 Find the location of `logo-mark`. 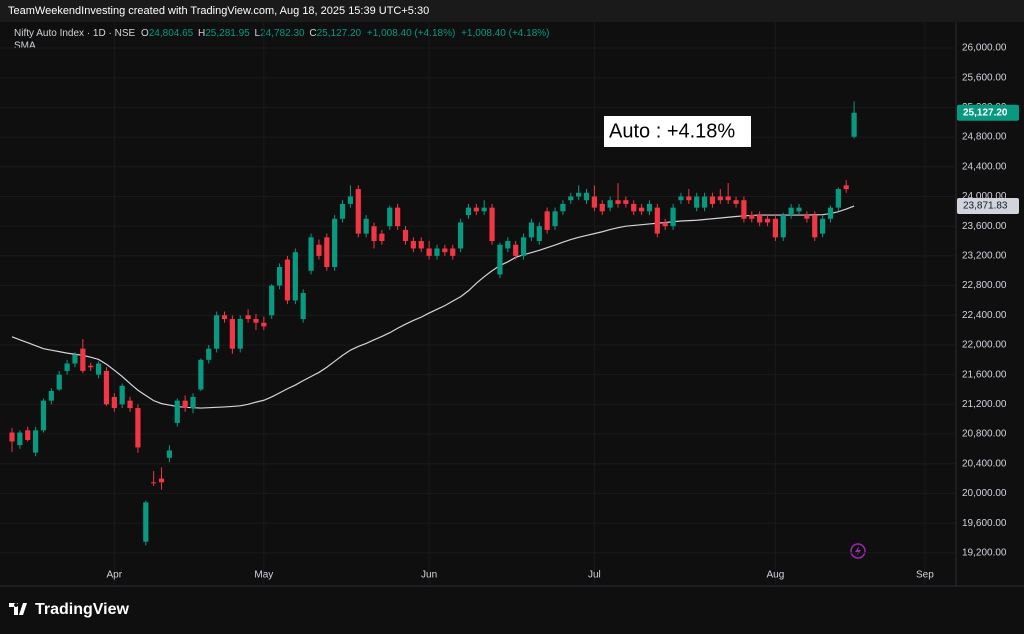

logo-mark is located at coordinates (18, 609).